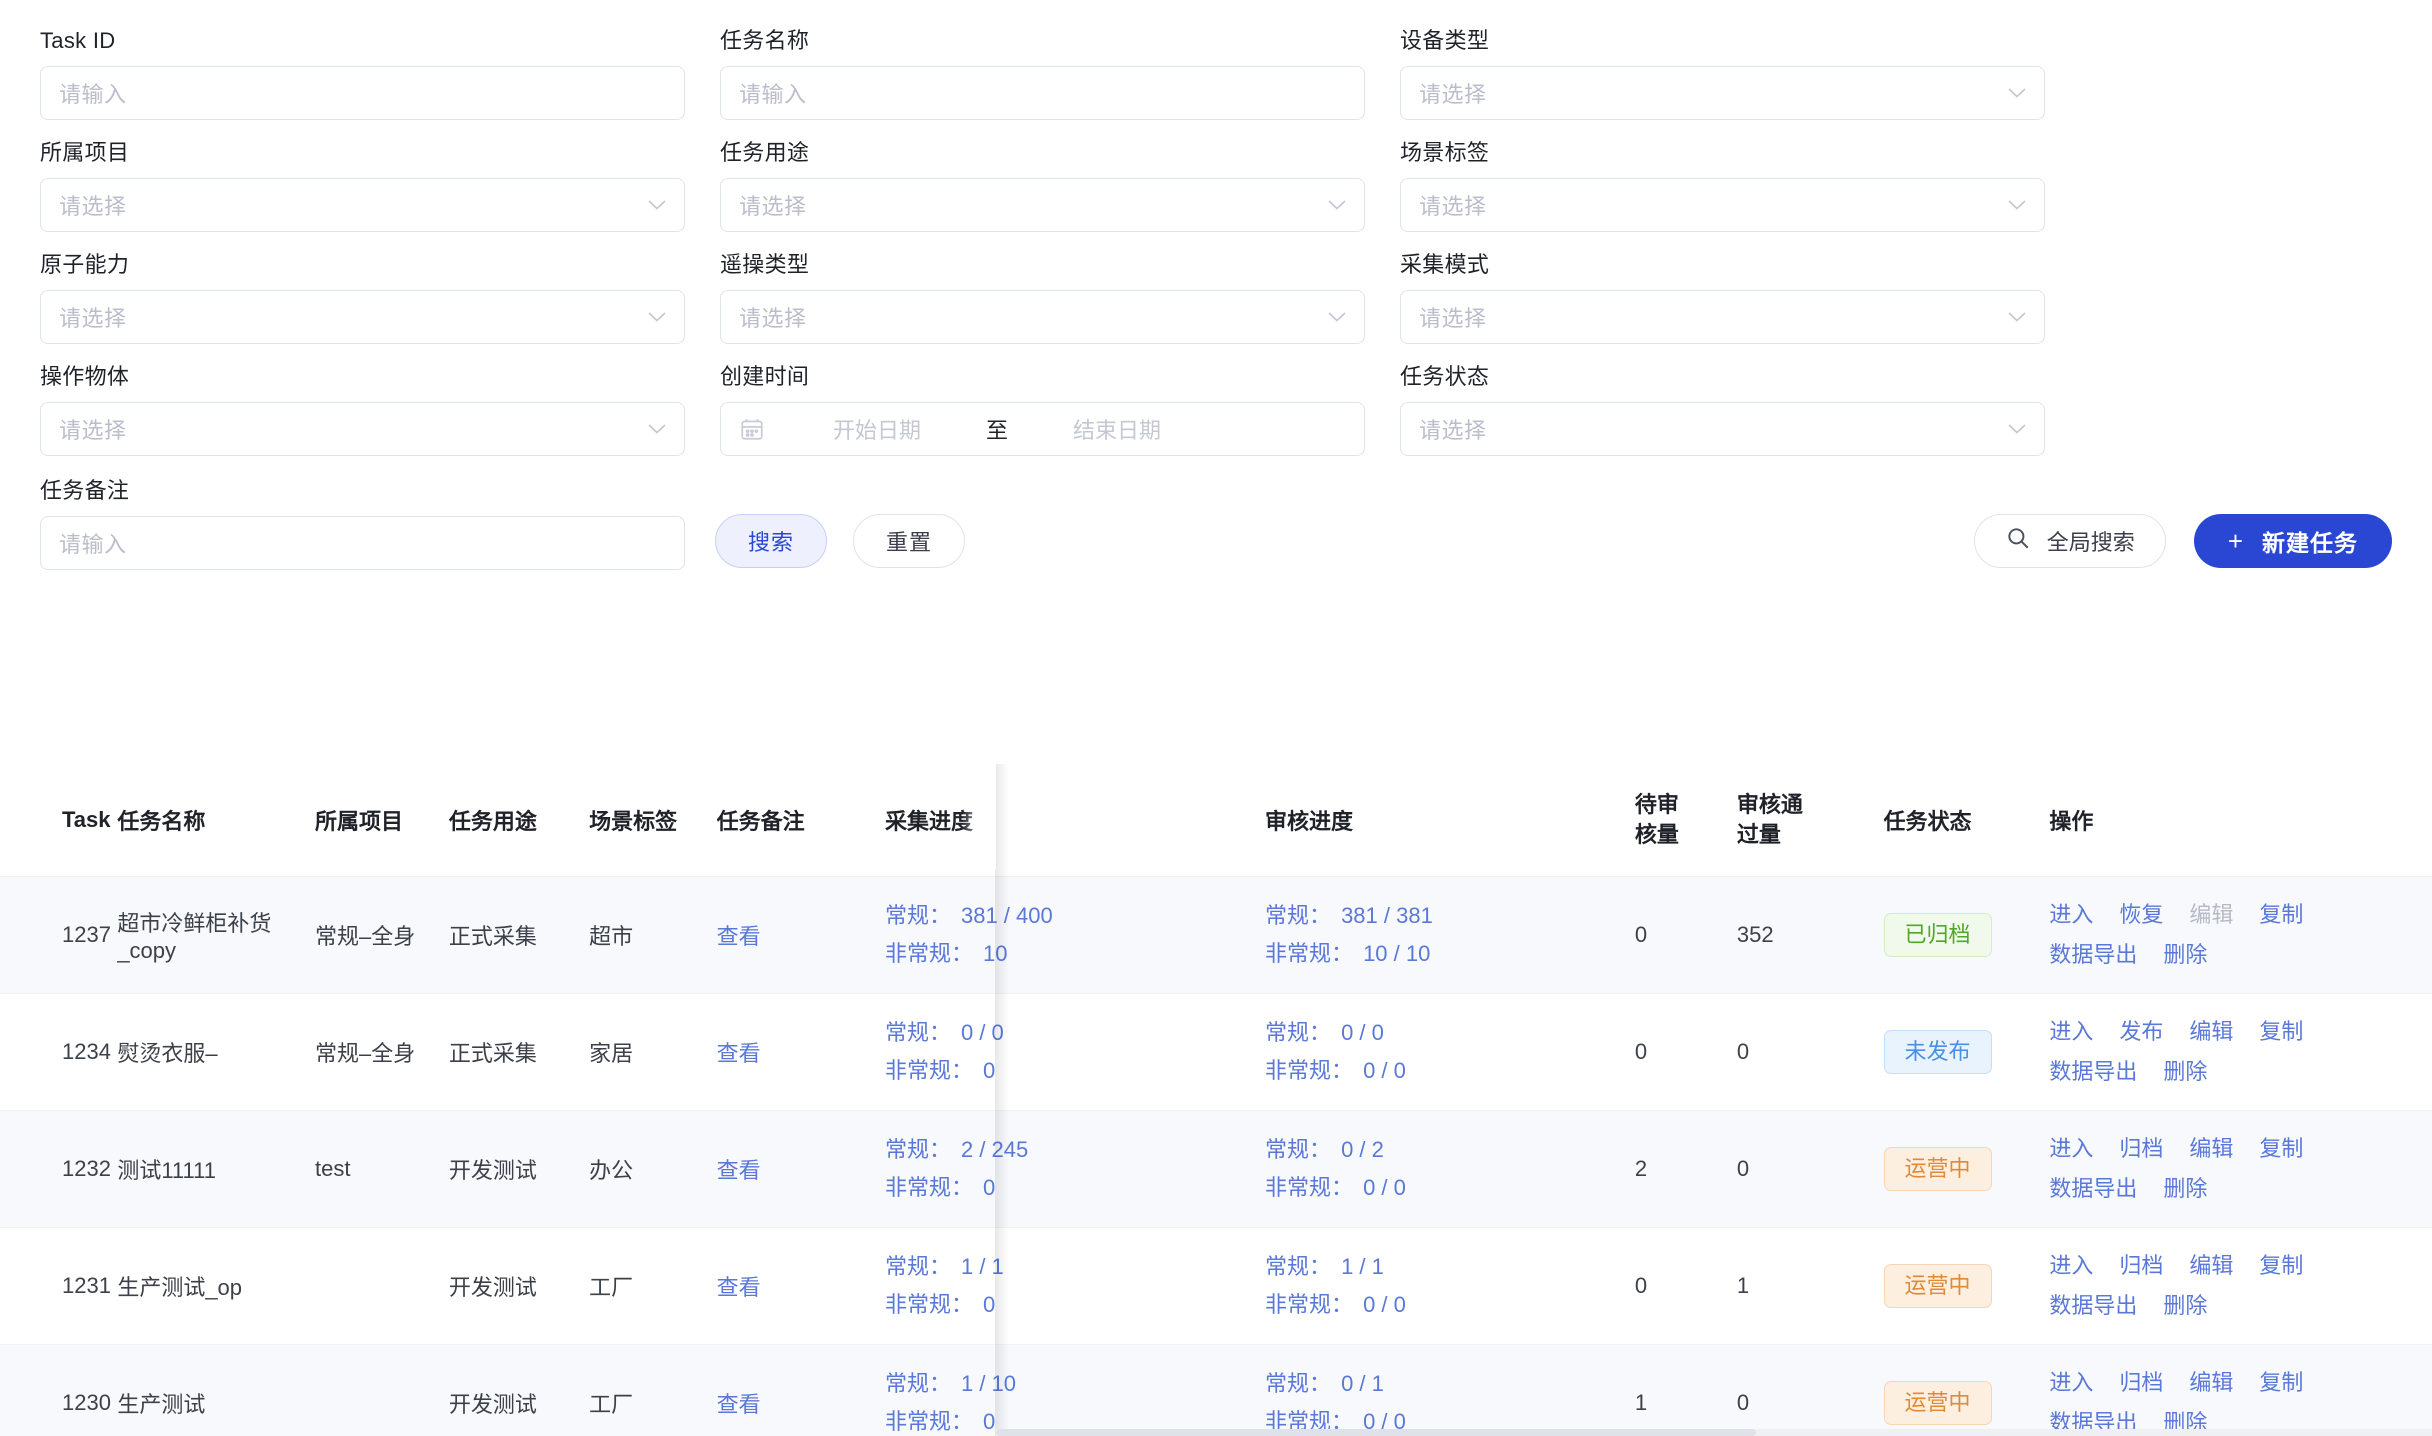  I want to click on task-status-select: 请选择, so click(1722, 429).